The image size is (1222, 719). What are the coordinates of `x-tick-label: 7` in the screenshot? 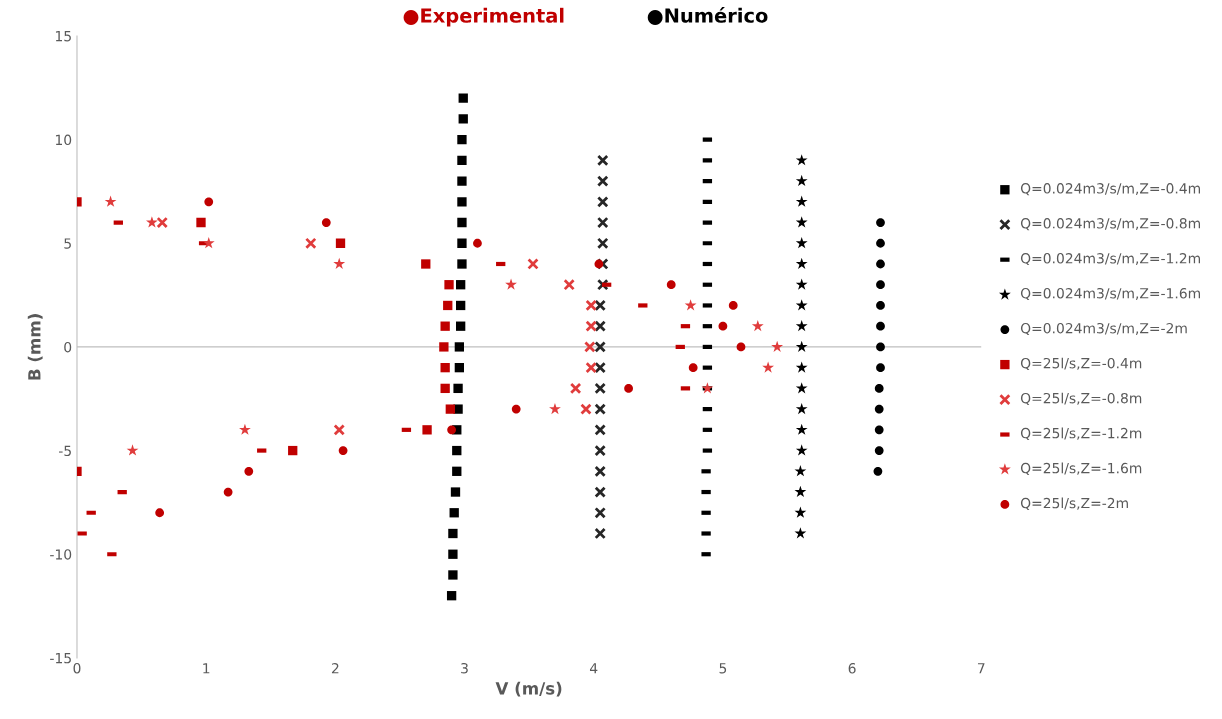 It's located at (981, 668).